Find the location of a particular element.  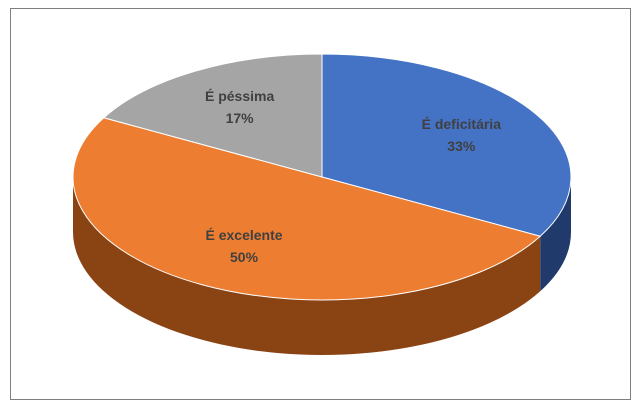

category-label: É deficitária is located at coordinates (462, 124).